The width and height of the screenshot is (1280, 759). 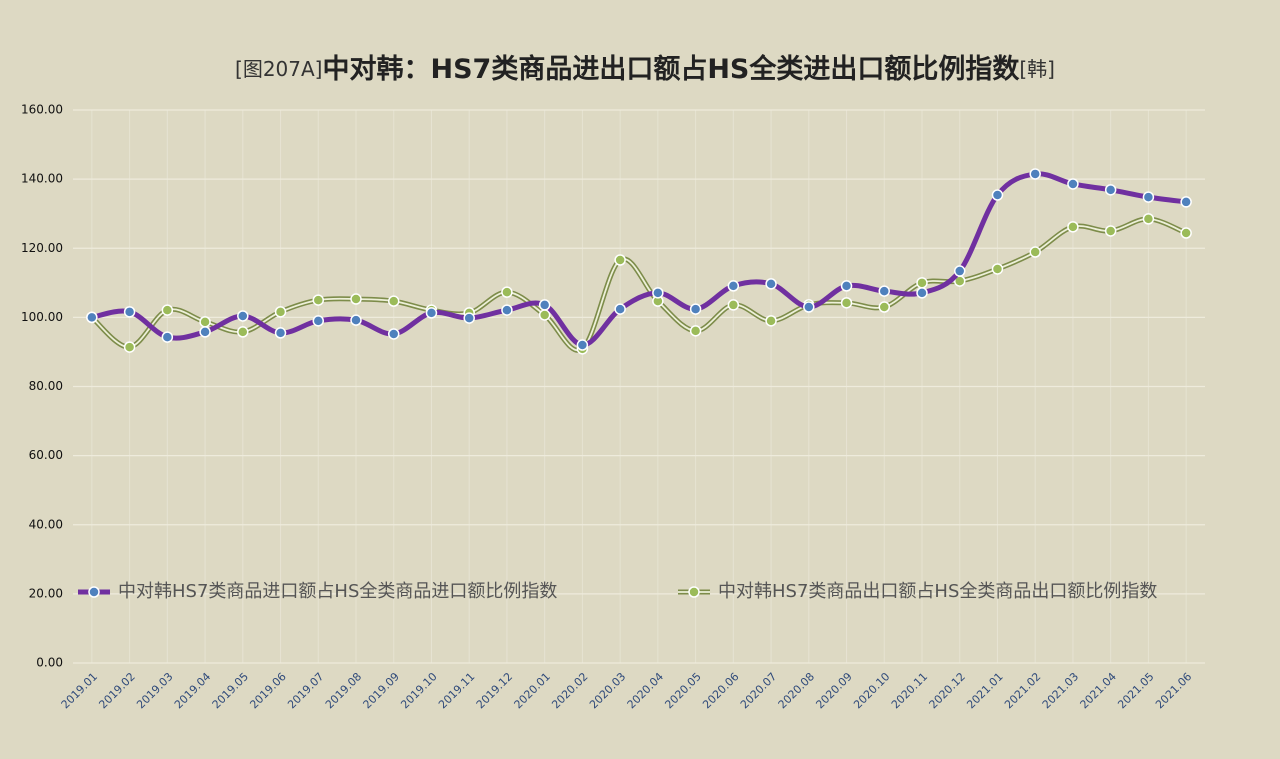 I want to click on legend-label: 中对韩HS7类商品出口额占HS全类商品出口额比例指数, so click(x=937, y=591).